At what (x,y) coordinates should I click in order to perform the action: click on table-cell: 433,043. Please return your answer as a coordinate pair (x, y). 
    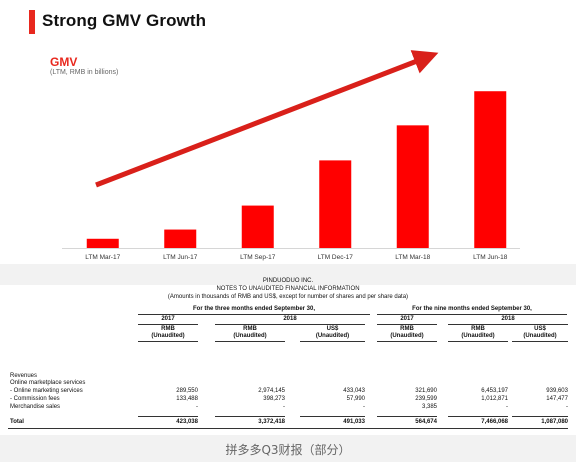
    Looking at the image, I should click on (354, 391).